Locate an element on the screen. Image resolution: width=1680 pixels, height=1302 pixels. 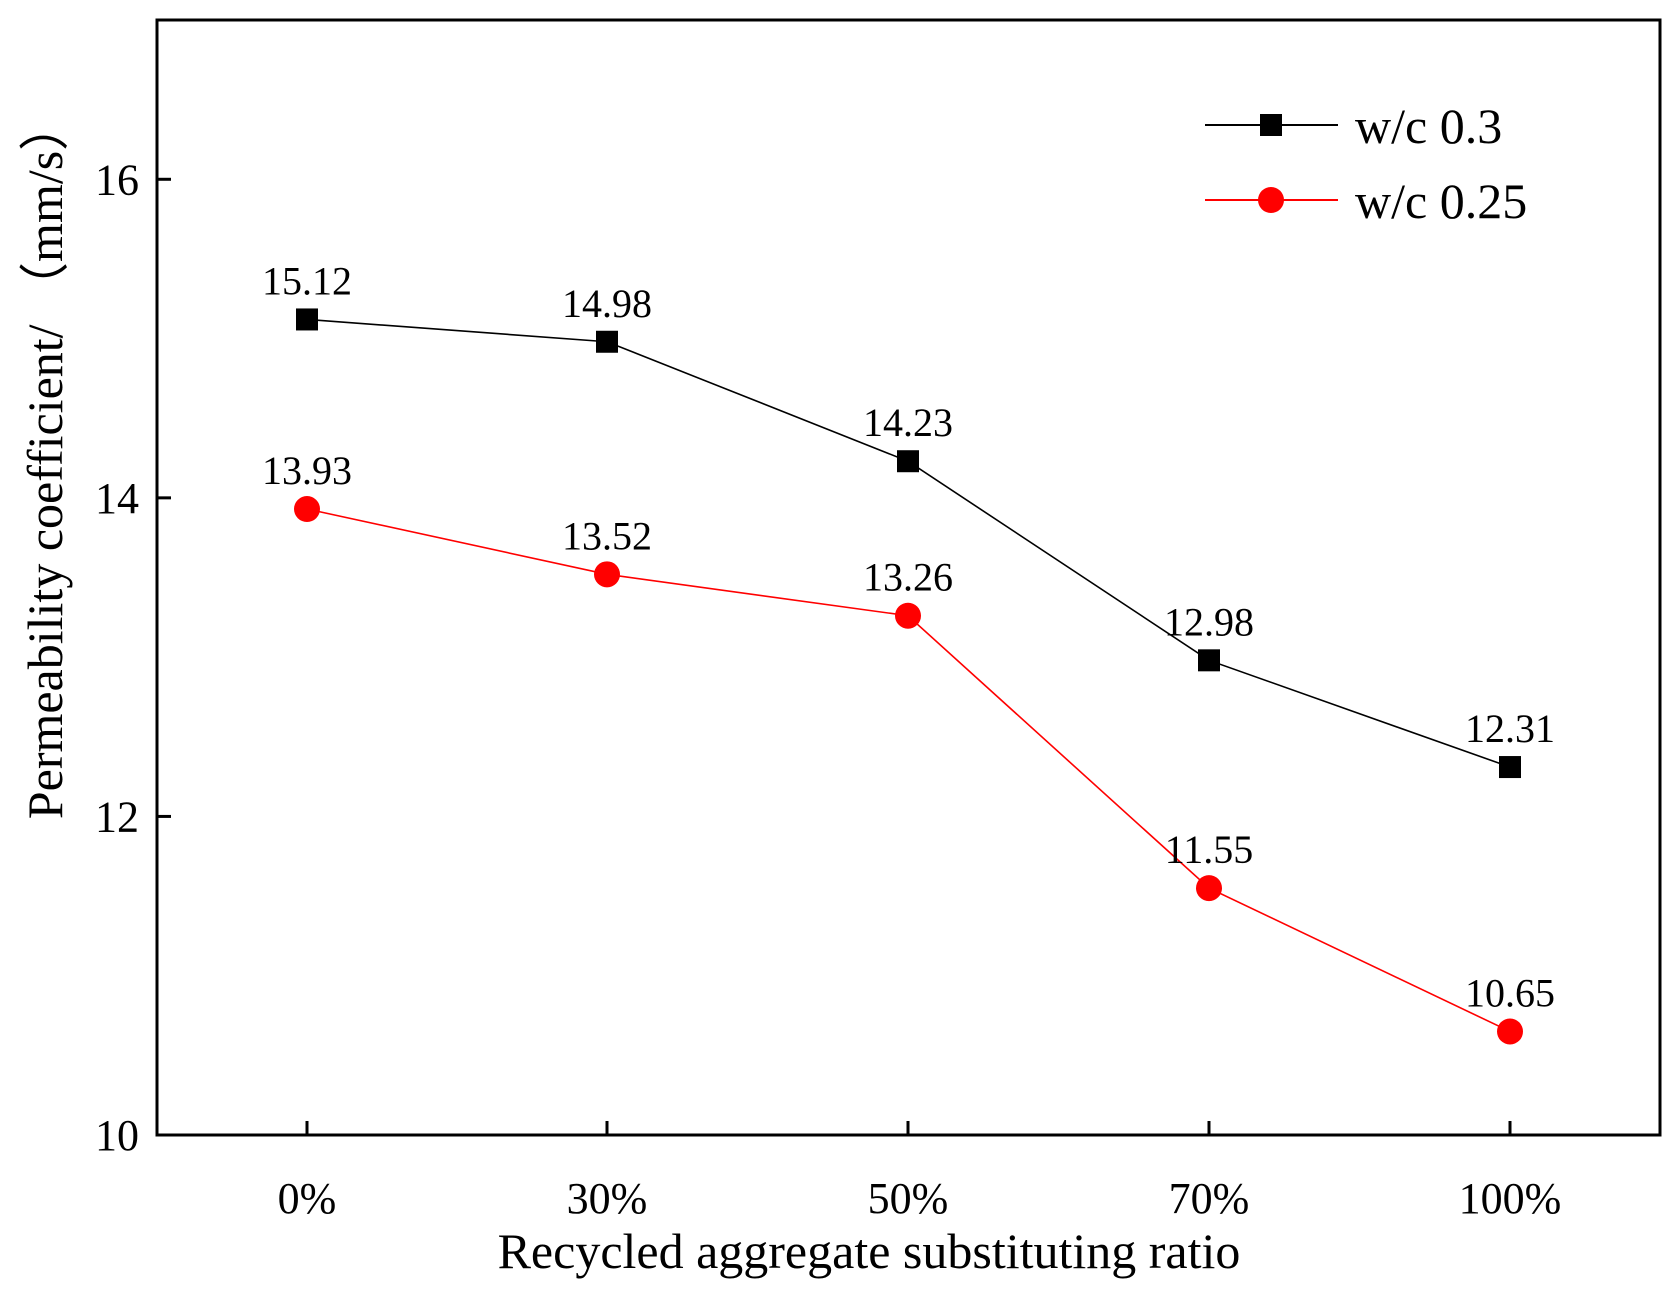
data-label: 12.31 is located at coordinates (1510, 728).